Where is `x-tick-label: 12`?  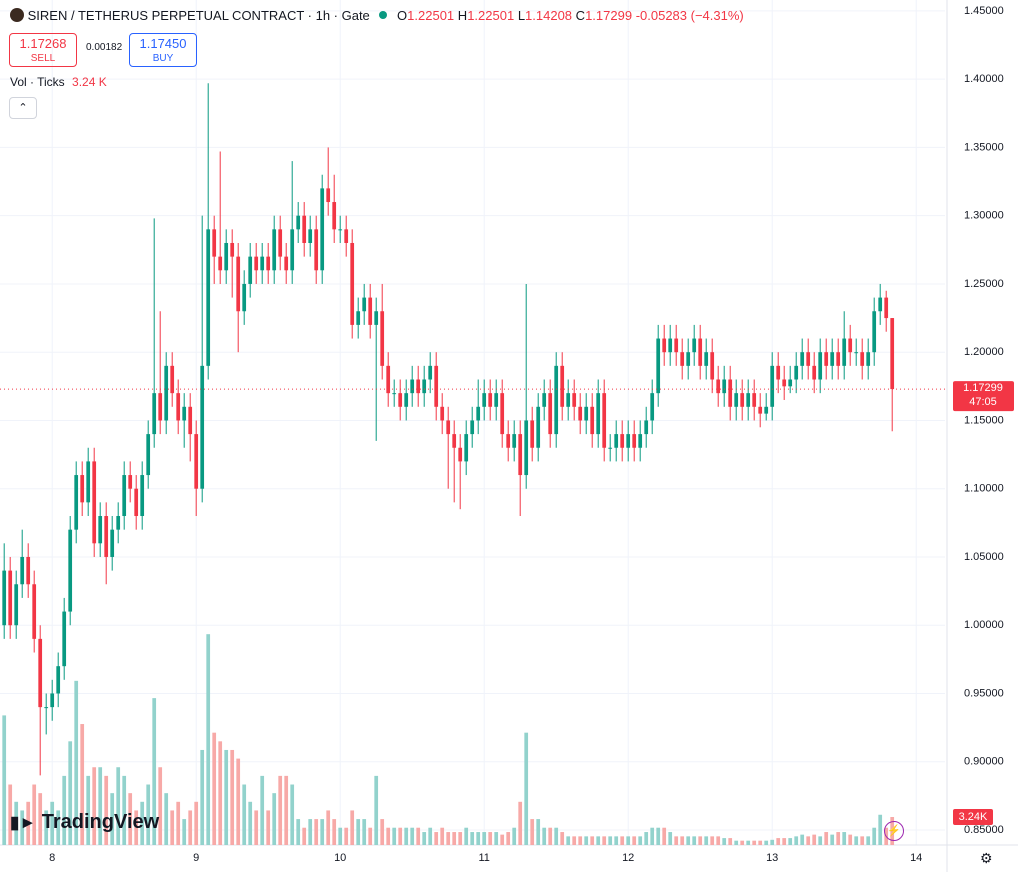 x-tick-label: 12 is located at coordinates (628, 858).